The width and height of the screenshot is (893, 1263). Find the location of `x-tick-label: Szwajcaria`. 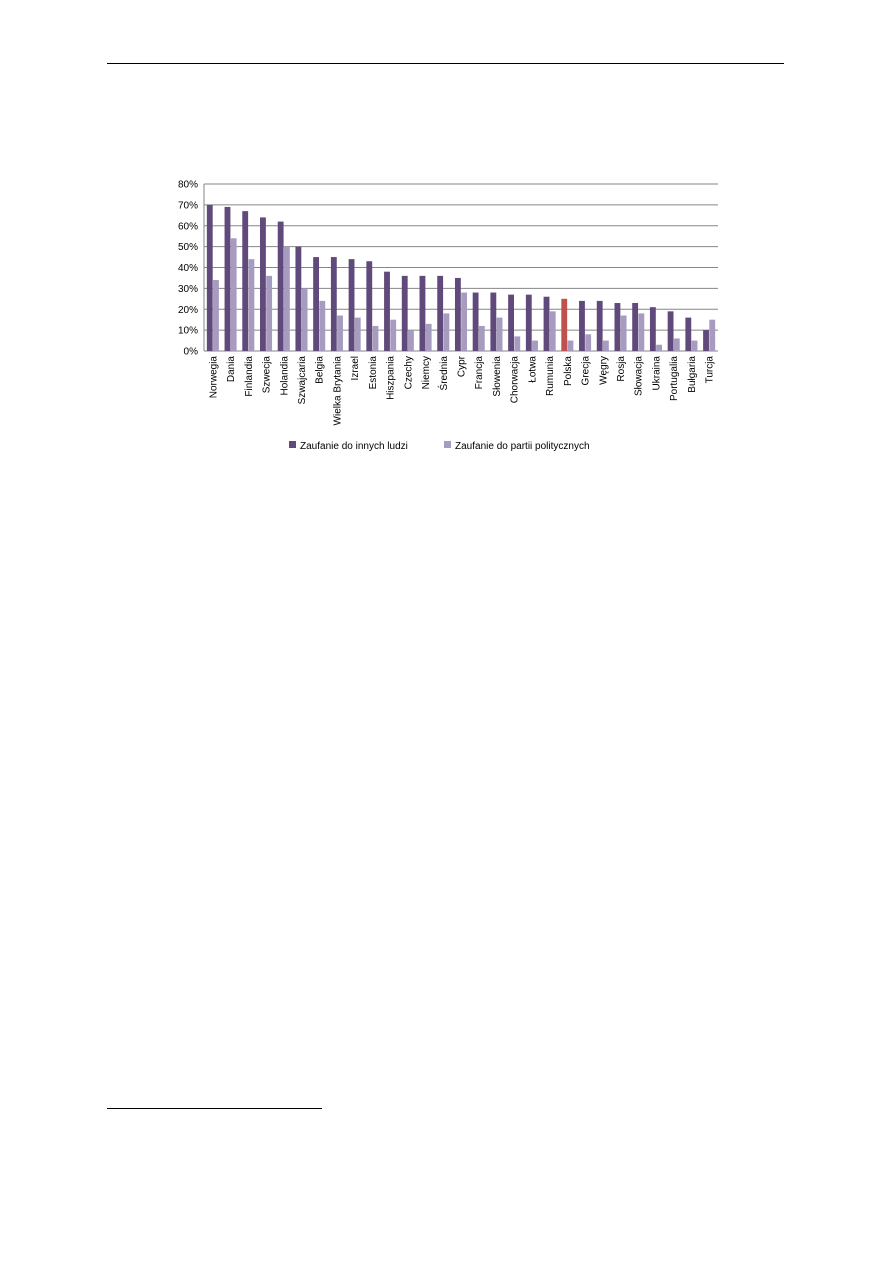

x-tick-label: Szwajcaria is located at coordinates (302, 380).